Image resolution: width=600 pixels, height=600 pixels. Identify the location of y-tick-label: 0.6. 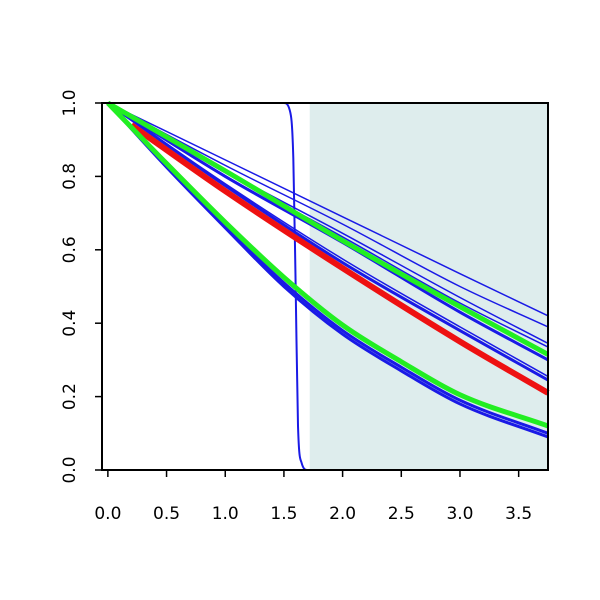
(70, 249).